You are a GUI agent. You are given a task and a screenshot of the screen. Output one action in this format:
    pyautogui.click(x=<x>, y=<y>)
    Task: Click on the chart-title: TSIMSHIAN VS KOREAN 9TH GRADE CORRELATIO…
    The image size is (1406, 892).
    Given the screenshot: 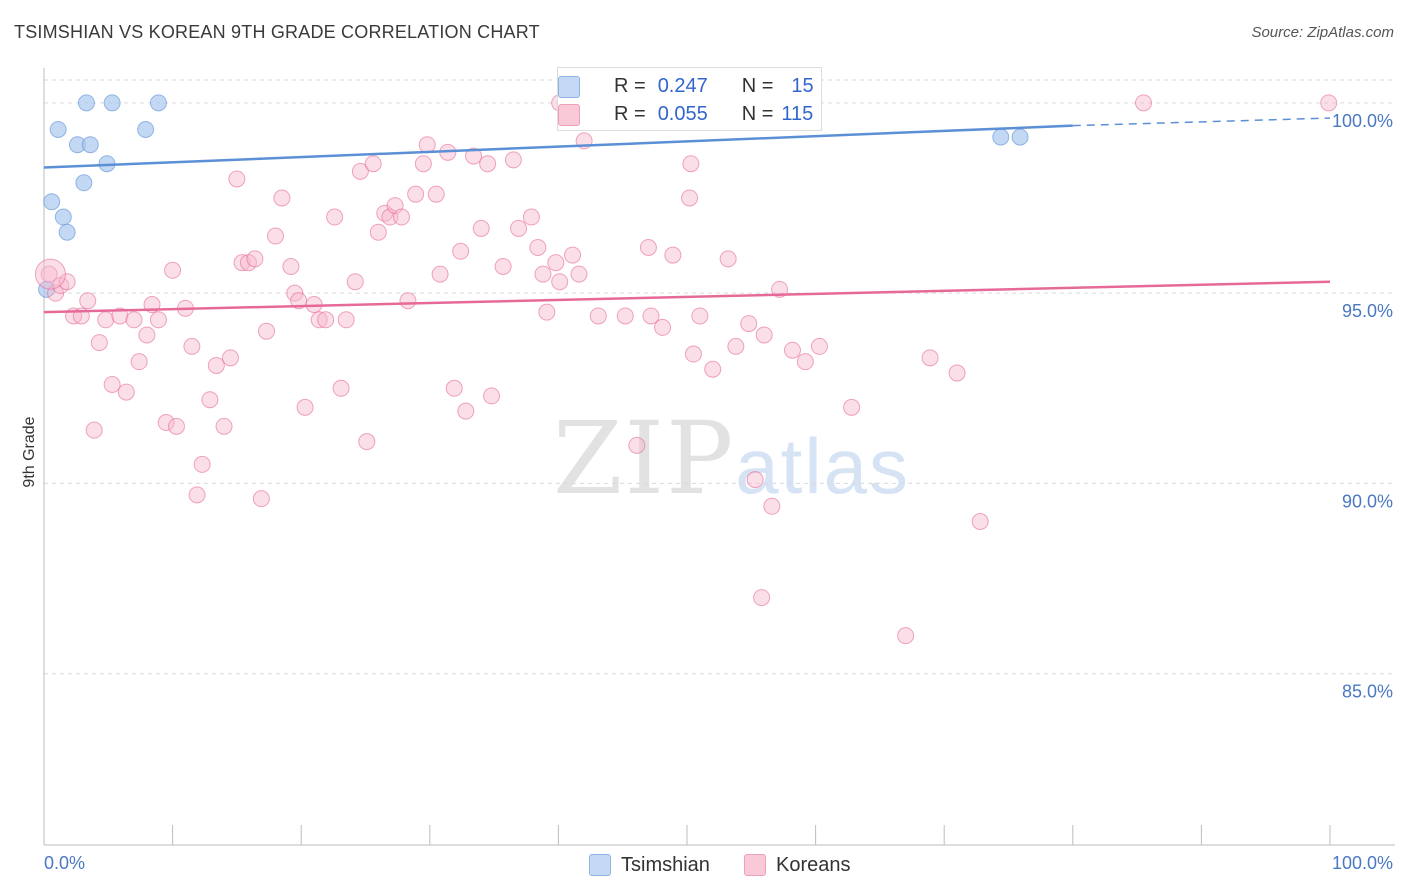 What is the action you would take?
    pyautogui.click(x=277, y=32)
    